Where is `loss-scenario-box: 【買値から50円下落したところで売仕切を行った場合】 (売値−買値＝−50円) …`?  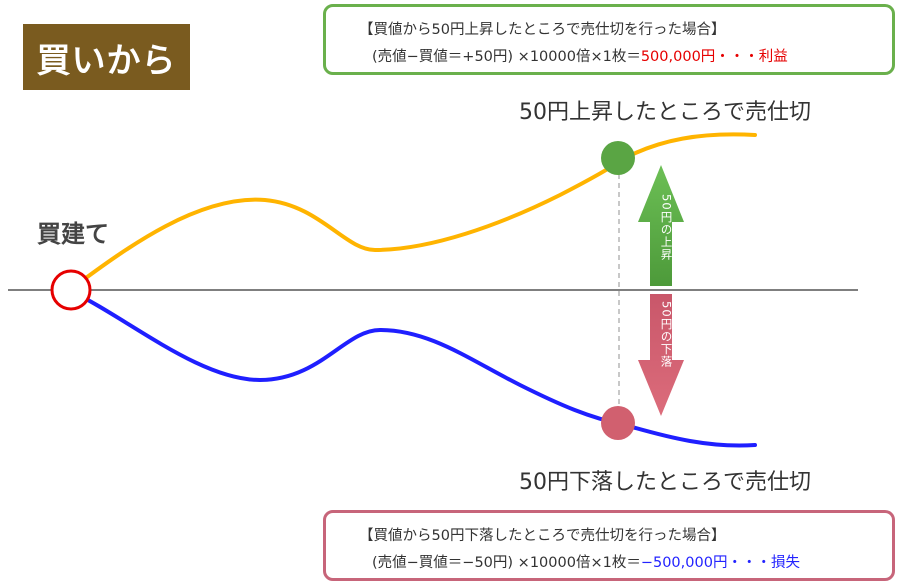 loss-scenario-box: 【買値から50円下落したところで売仕切を行った場合】 (売値−買値＝−50円) … is located at coordinates (609, 545).